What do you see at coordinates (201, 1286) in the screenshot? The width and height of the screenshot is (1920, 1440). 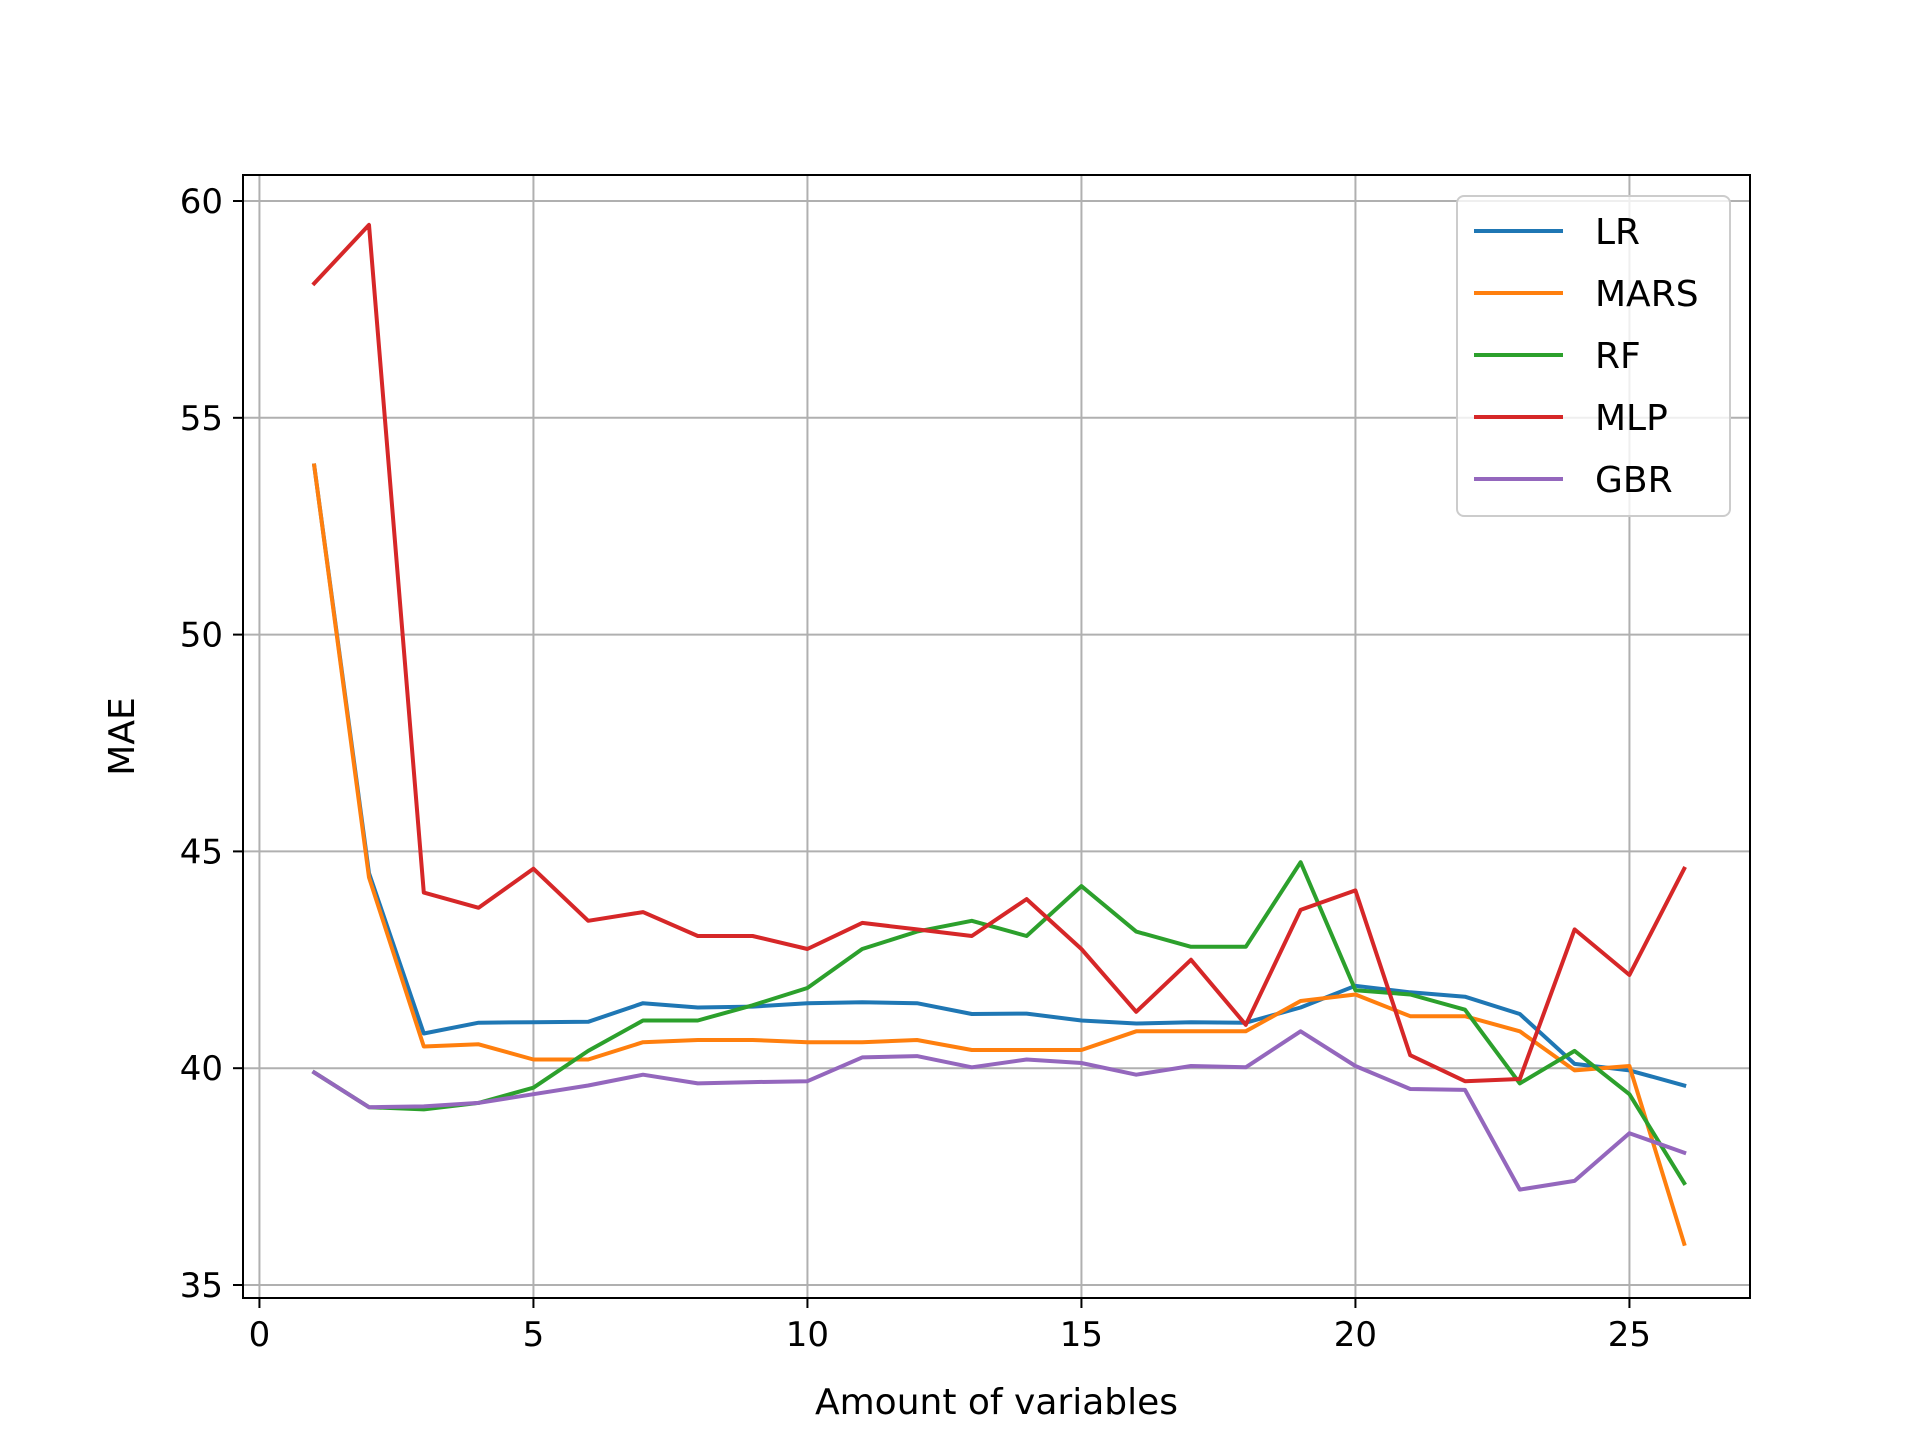 I see `y-tick-label: 35` at bounding box center [201, 1286].